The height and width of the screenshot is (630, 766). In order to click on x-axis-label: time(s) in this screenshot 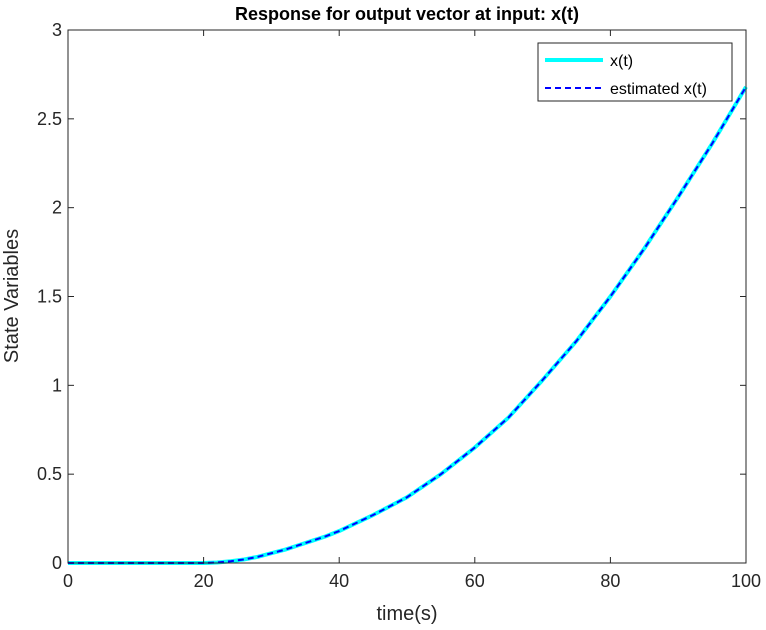, I will do `click(406, 614)`.